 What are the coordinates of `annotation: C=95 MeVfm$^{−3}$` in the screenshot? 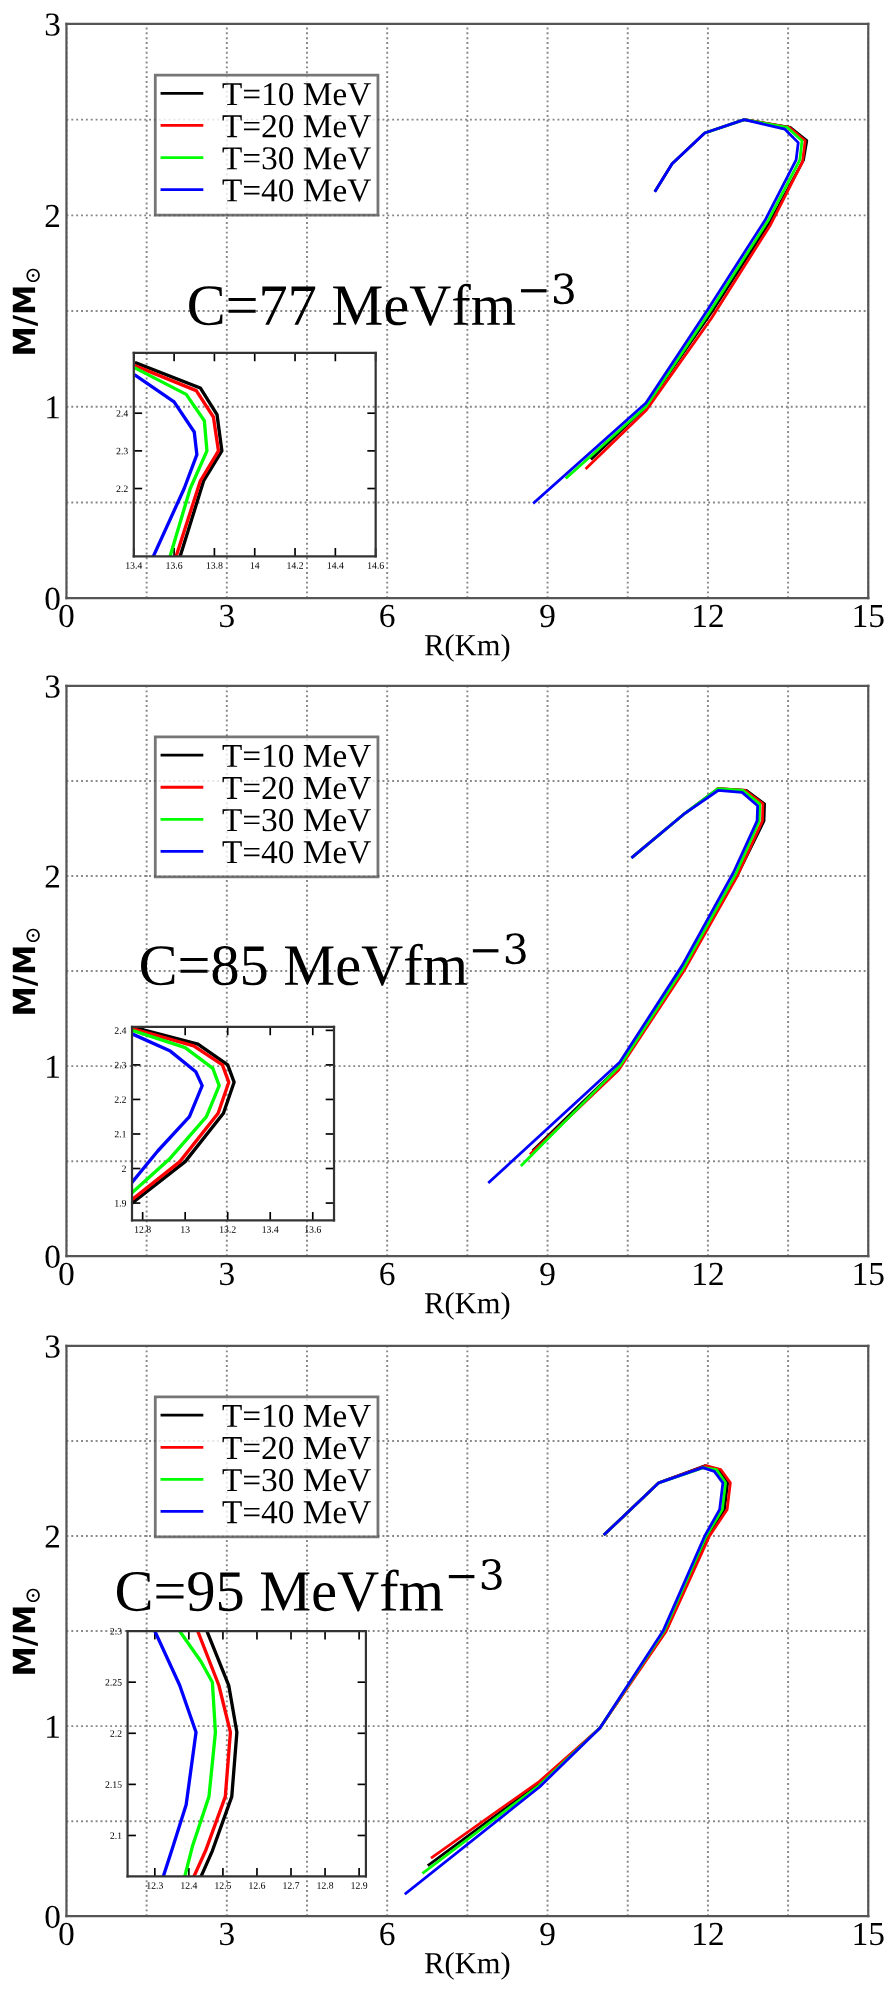 It's located at (309, 1585).